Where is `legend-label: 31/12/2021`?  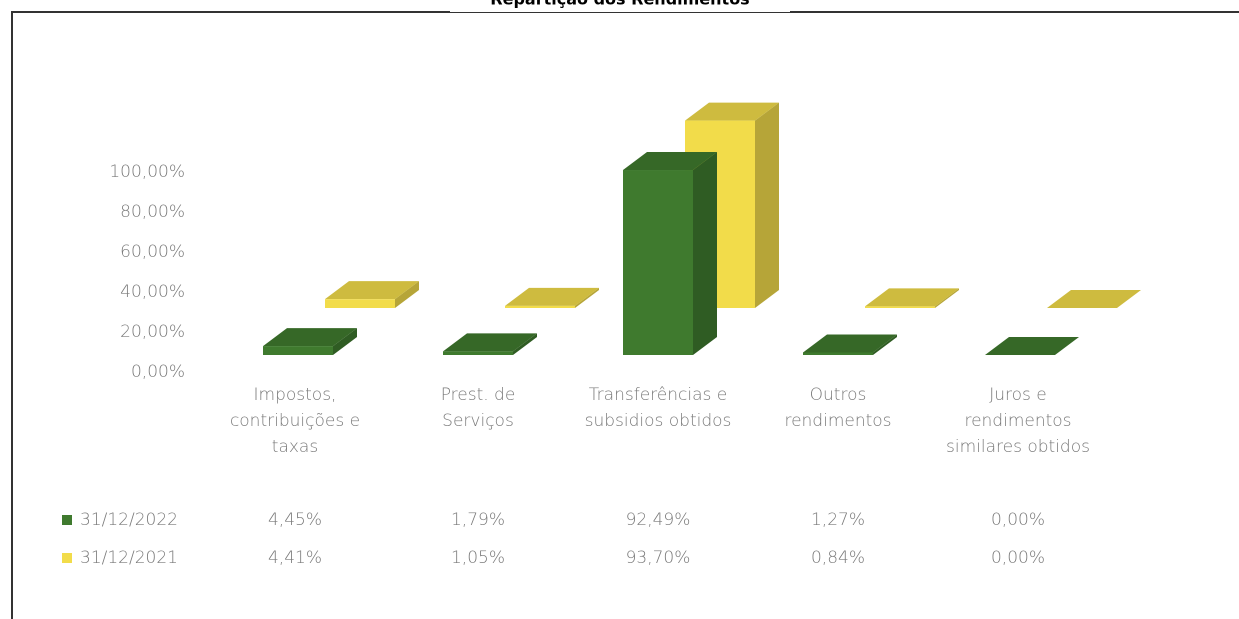
legend-label: 31/12/2021 is located at coordinates (129, 558).